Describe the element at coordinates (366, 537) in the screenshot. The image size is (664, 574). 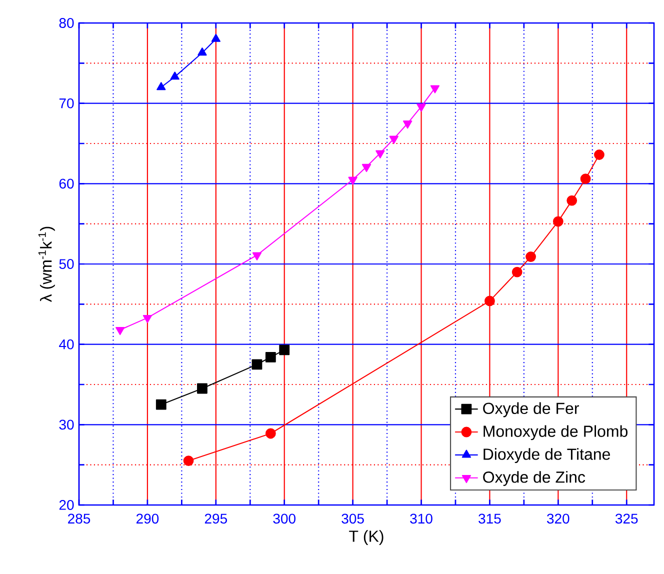
I see `x-axis-title: T (K)` at that location.